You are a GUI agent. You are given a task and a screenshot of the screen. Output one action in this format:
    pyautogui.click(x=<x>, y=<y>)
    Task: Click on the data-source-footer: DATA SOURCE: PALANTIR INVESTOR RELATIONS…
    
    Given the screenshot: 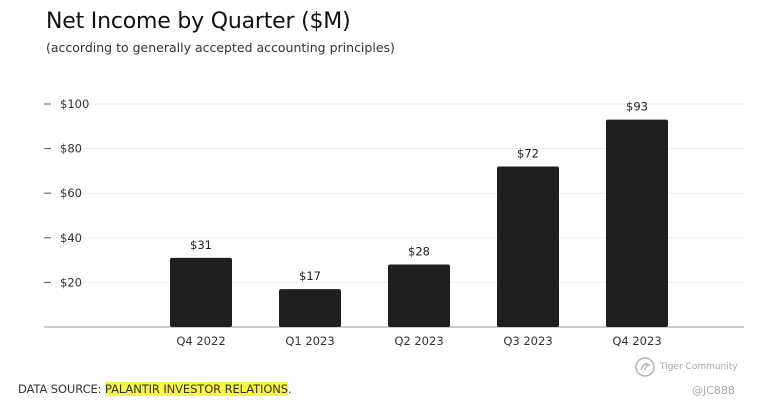 What is the action you would take?
    pyautogui.click(x=155, y=389)
    